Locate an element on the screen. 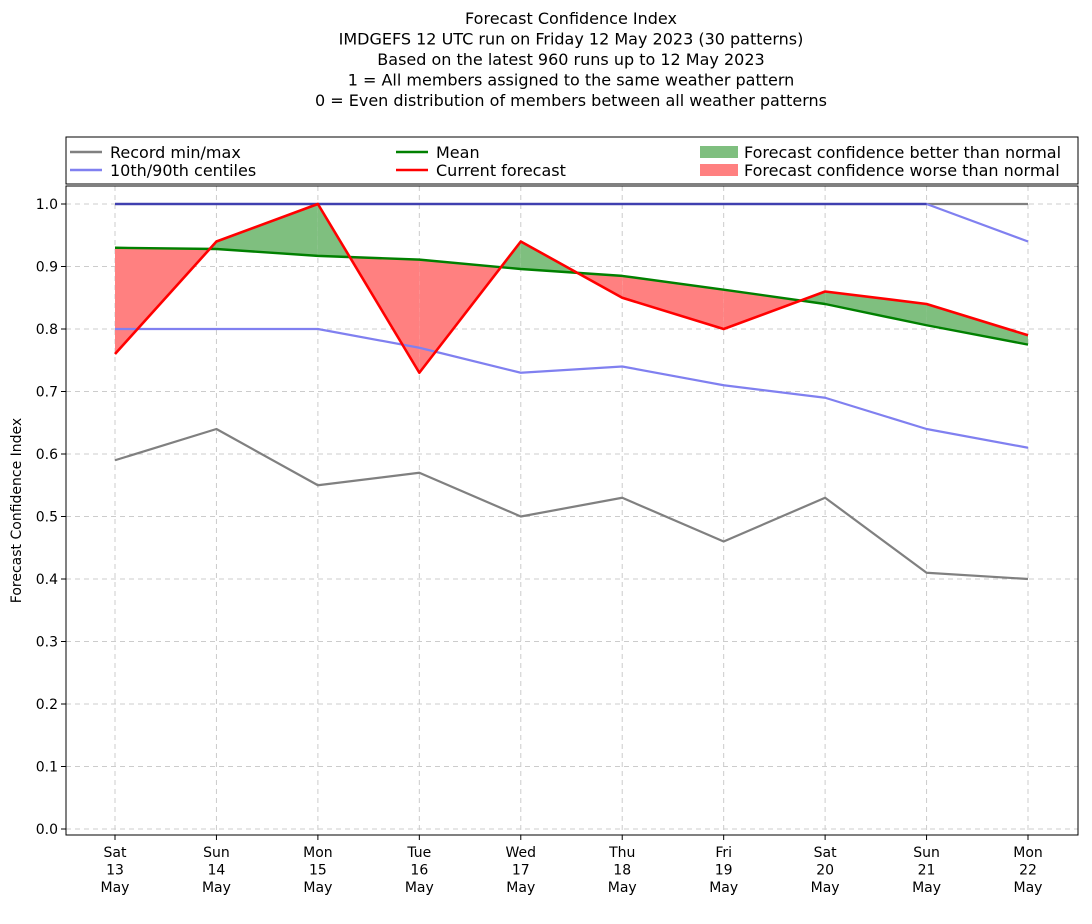 The width and height of the screenshot is (1092, 924). legend-box is located at coordinates (572, 160).